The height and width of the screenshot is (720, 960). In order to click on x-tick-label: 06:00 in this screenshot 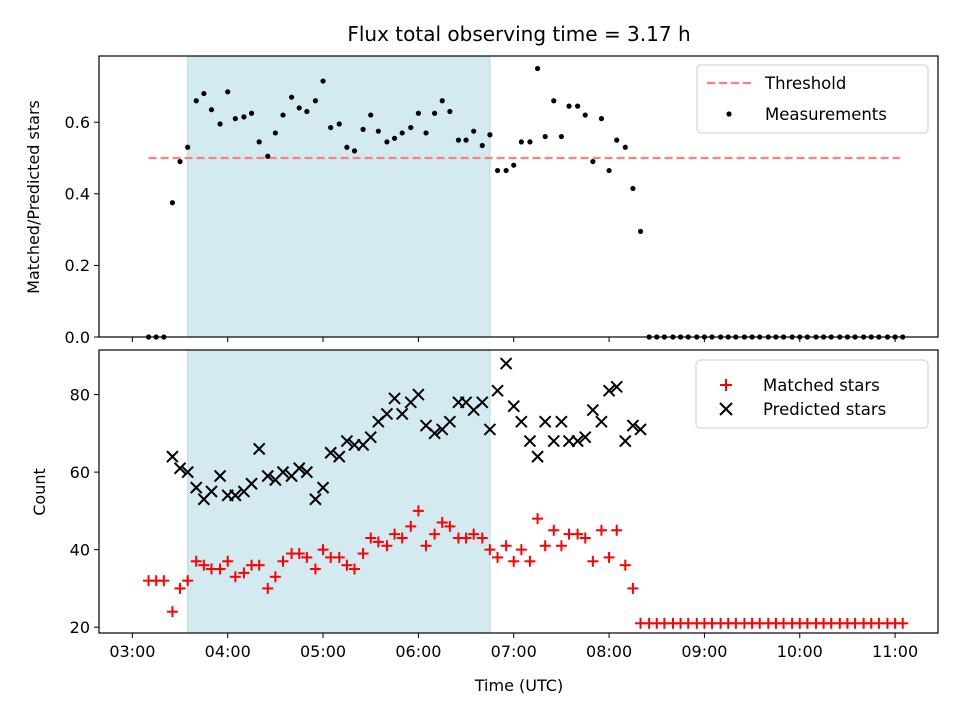, I will do `click(418, 651)`.